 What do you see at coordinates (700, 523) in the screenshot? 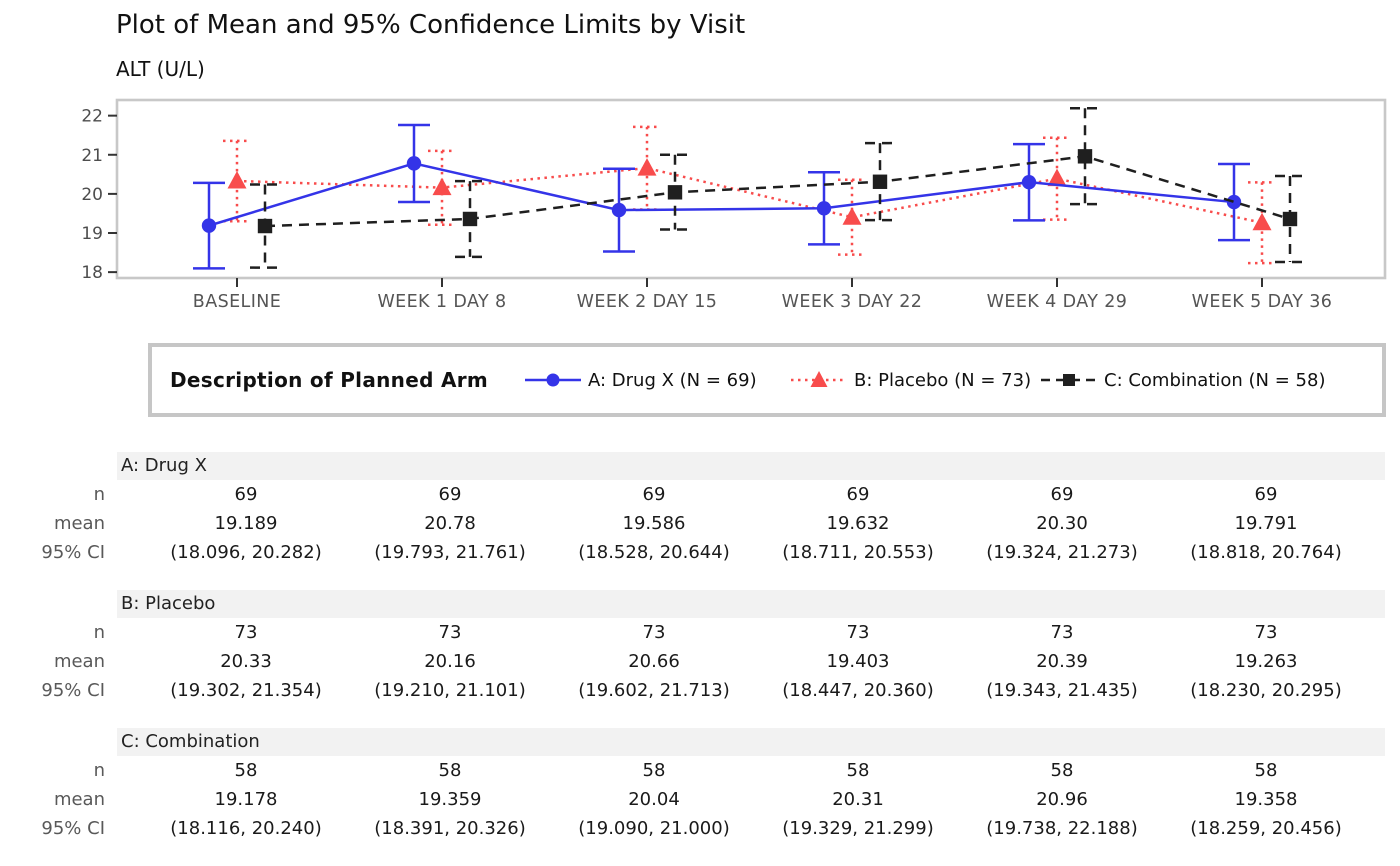
I see `table-row: mean 19.189 20.78 19.586 19.632 20.30 19.791` at bounding box center [700, 523].